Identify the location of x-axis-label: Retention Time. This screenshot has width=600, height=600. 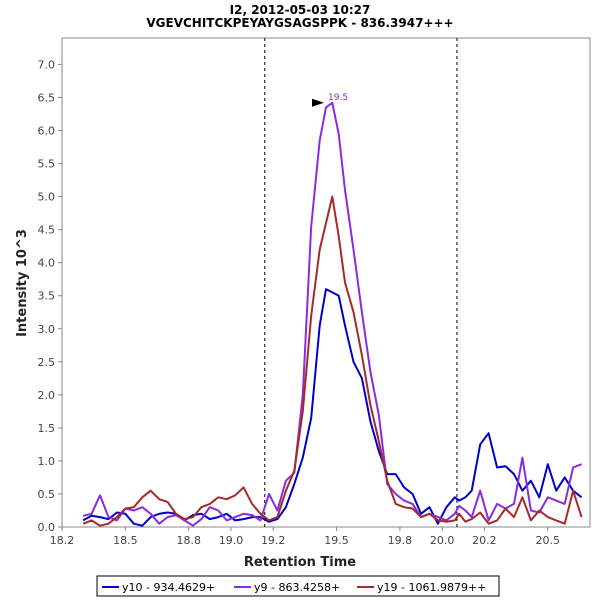
(300, 562).